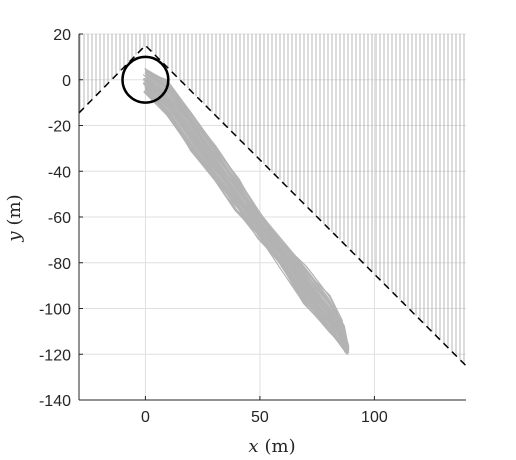 The height and width of the screenshot is (460, 516). Describe the element at coordinates (145, 417) in the screenshot. I see `x-tick-label: 0` at that location.